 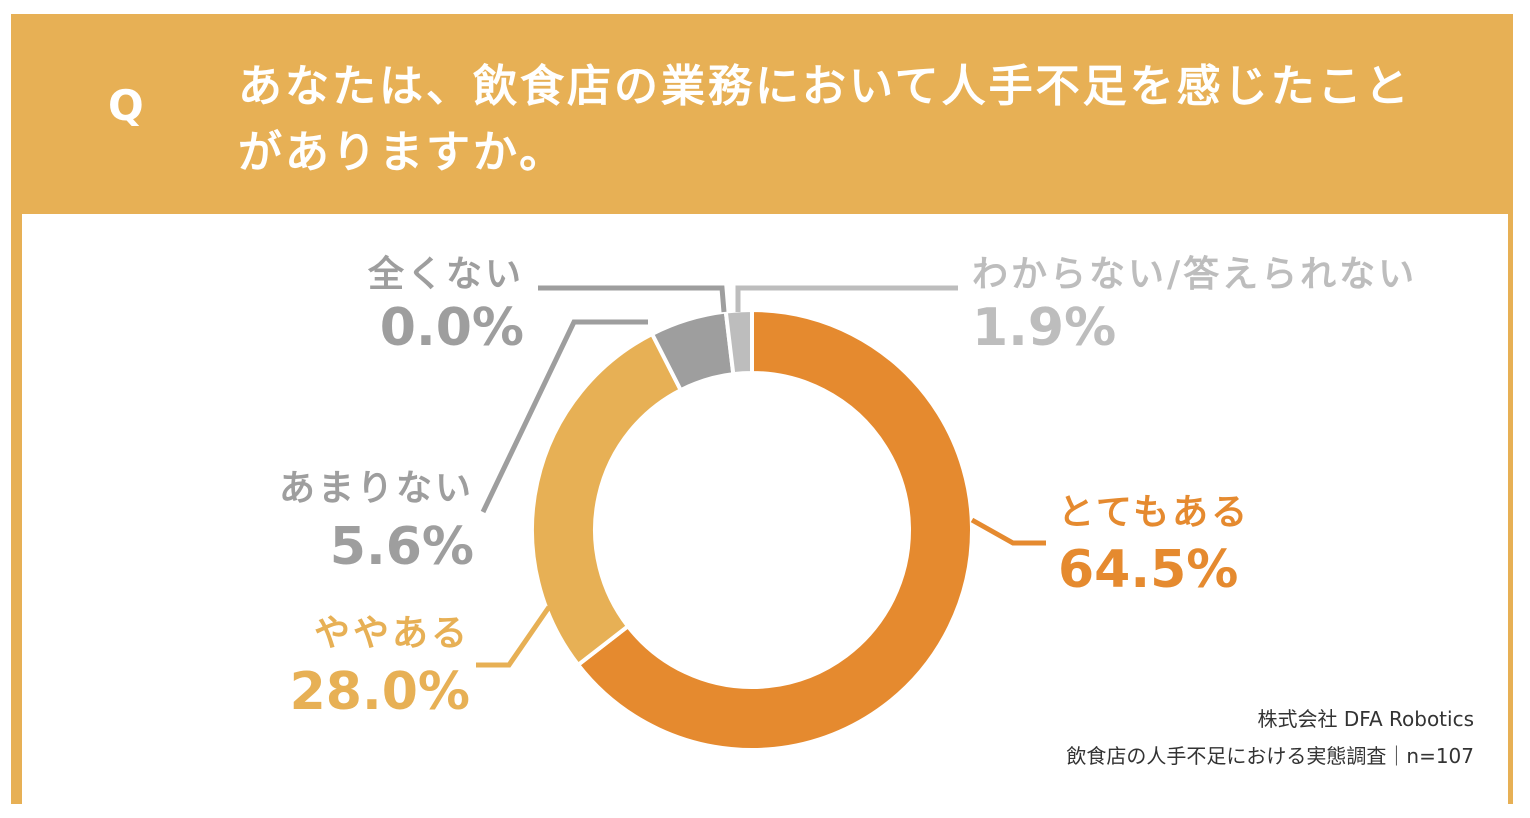 I want to click on leader-not-much, so click(x=564, y=416).